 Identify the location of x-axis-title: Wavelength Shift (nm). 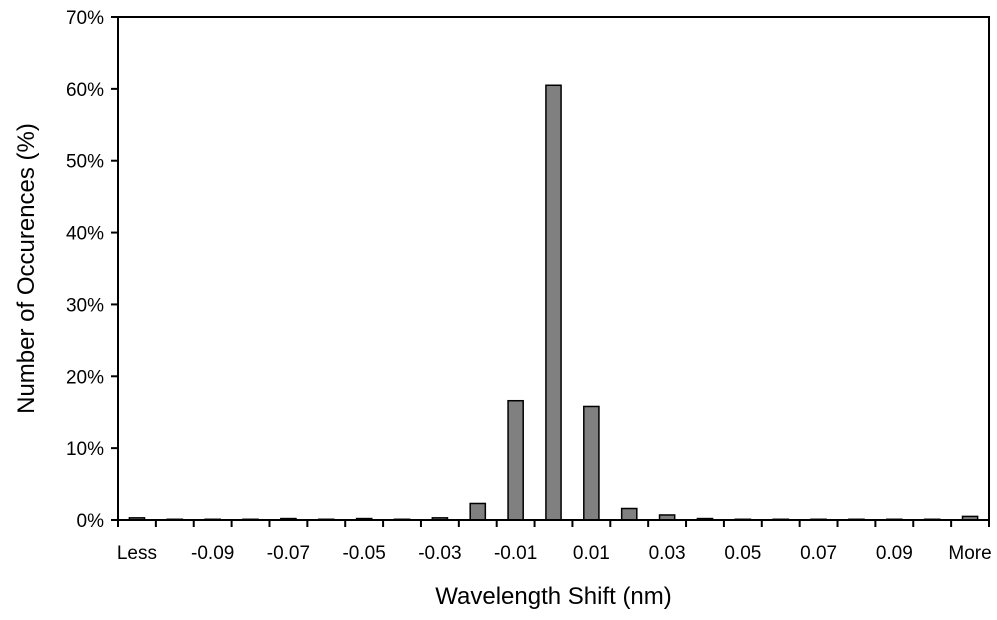
(553, 596).